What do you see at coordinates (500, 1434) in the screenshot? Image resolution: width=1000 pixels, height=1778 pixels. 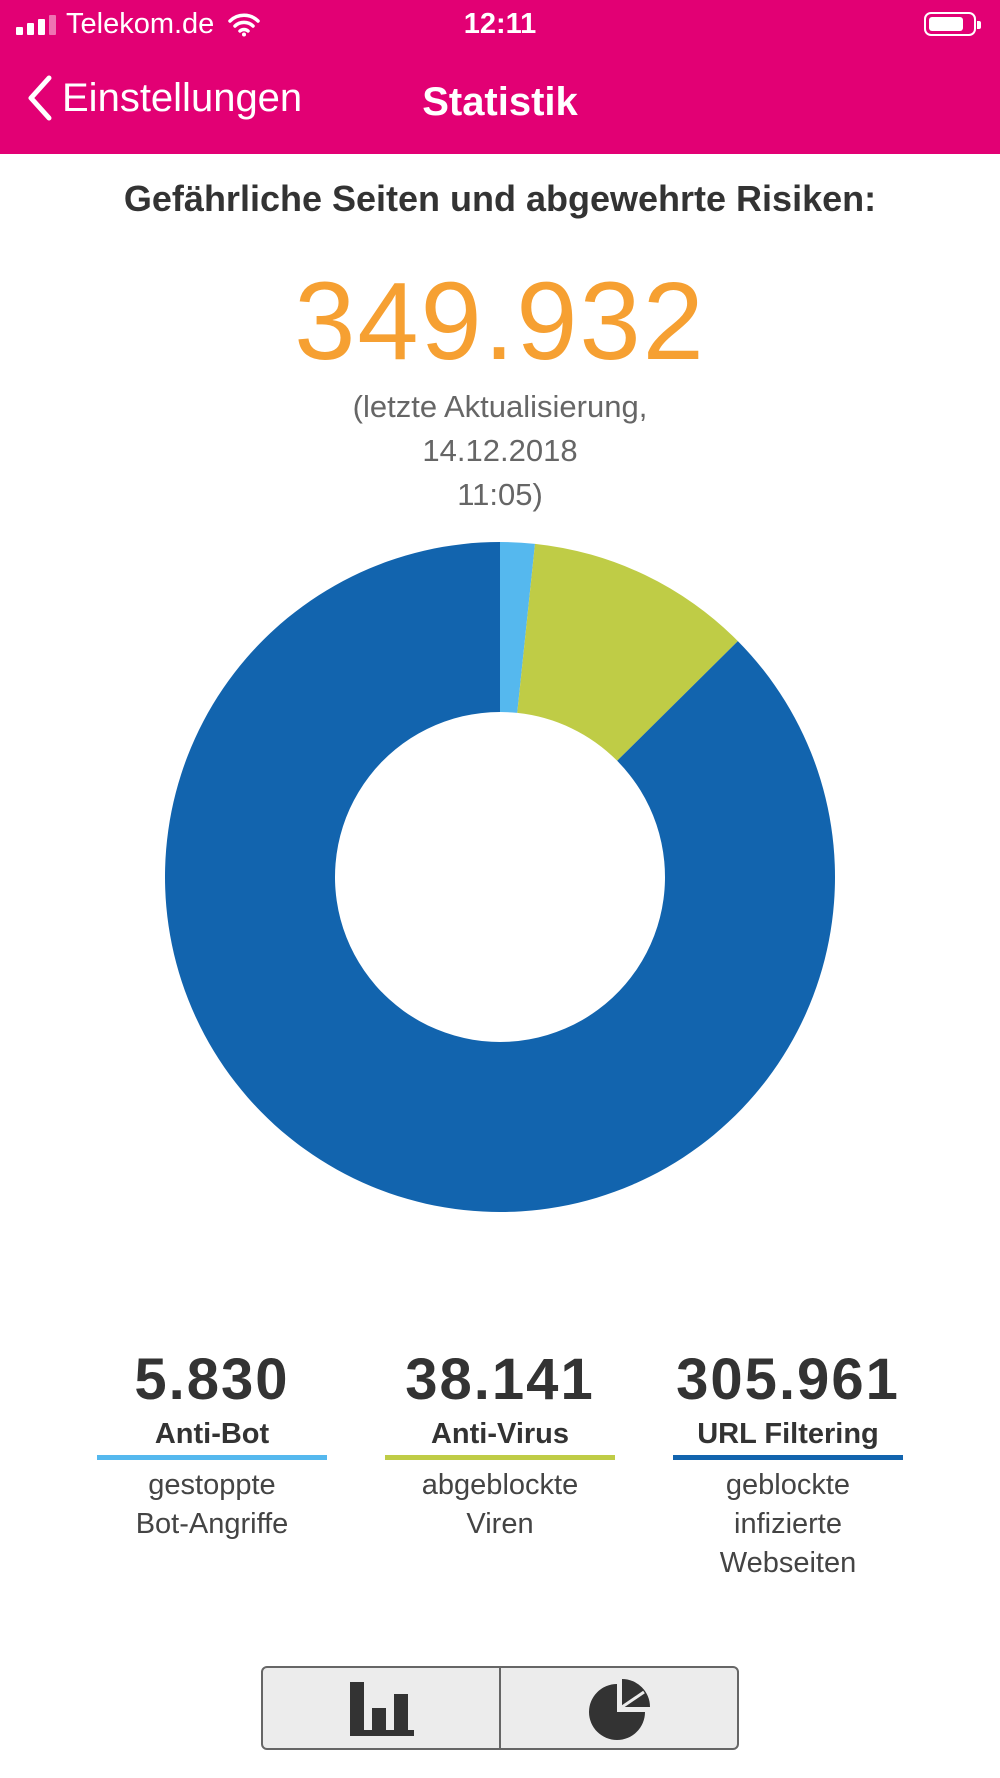 I see `stat-name: Anti-Virus` at bounding box center [500, 1434].